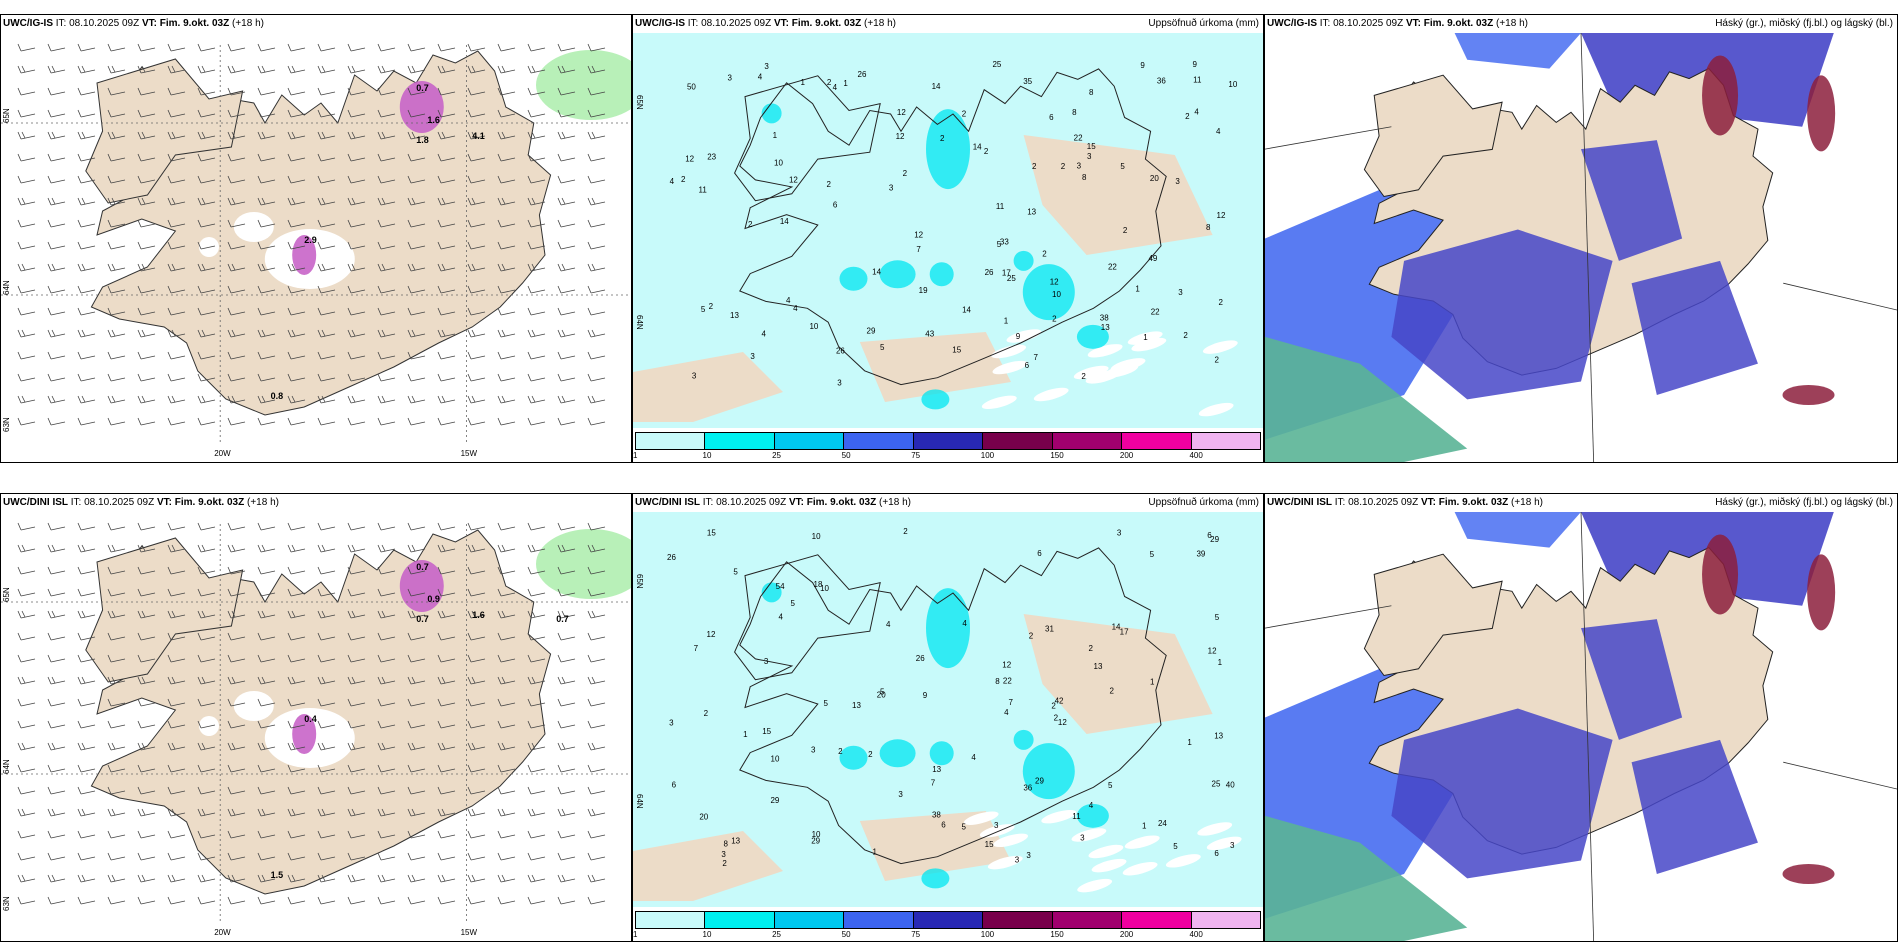  What do you see at coordinates (1057, 934) in the screenshot?
I see `colorbar-label: 150` at bounding box center [1057, 934].